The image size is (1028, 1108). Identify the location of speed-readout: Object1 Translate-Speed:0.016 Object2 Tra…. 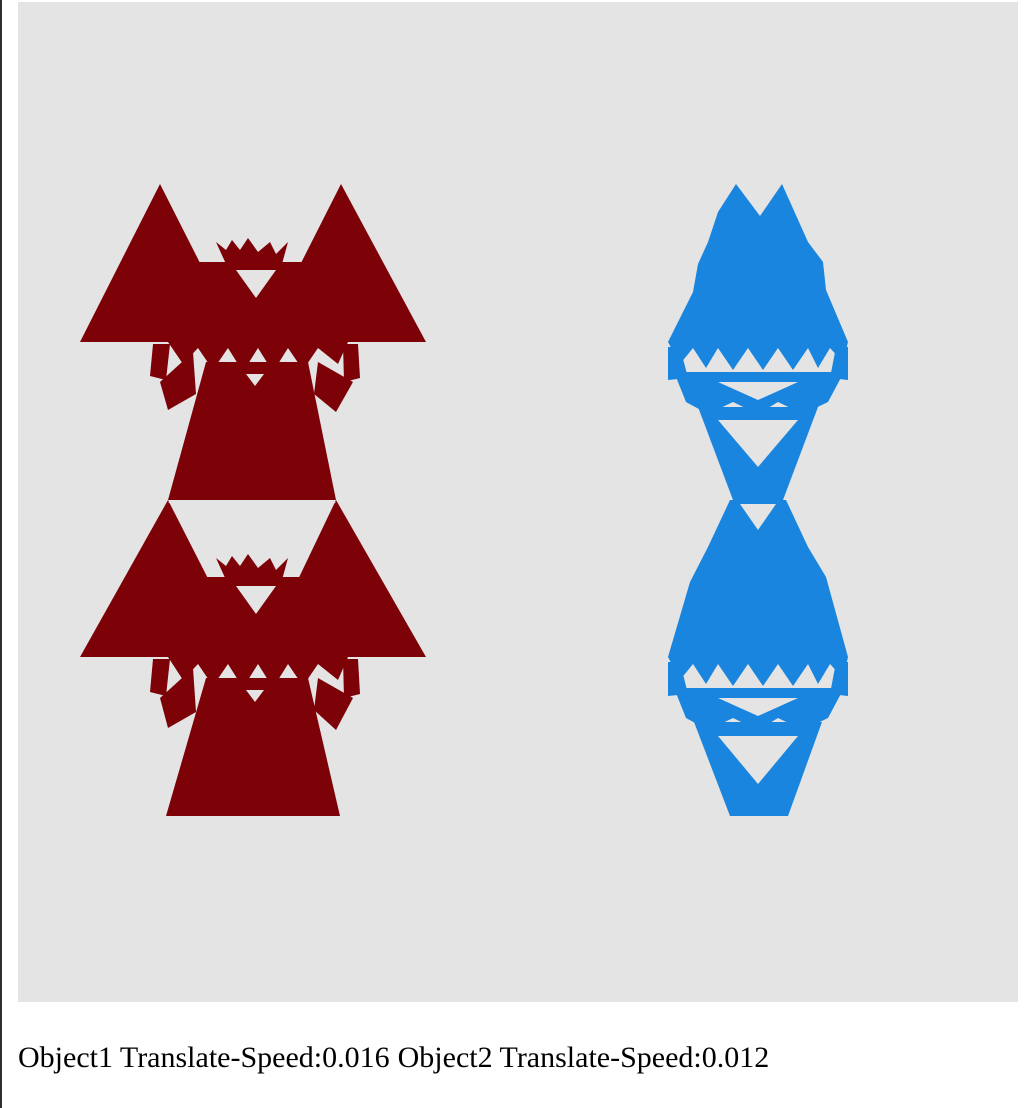
(393, 1058).